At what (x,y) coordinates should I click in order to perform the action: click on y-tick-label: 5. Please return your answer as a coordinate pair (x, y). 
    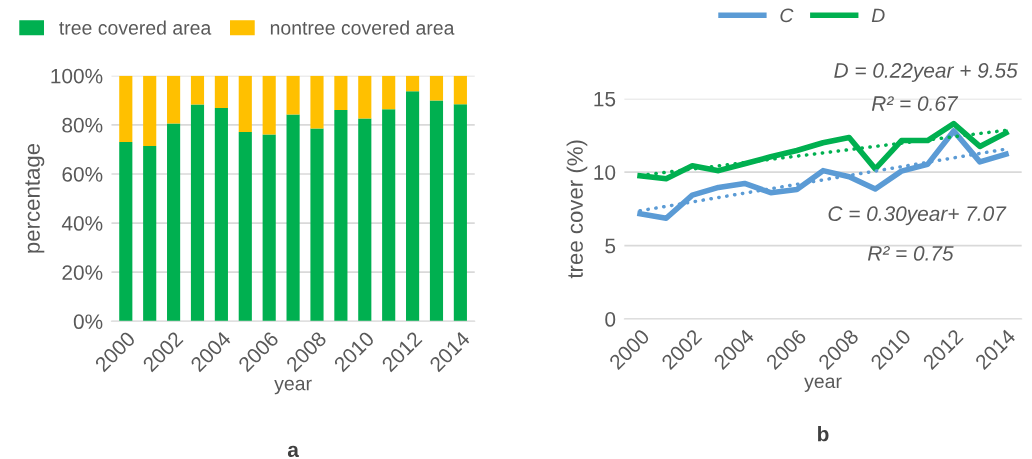
    Looking at the image, I should click on (610, 246).